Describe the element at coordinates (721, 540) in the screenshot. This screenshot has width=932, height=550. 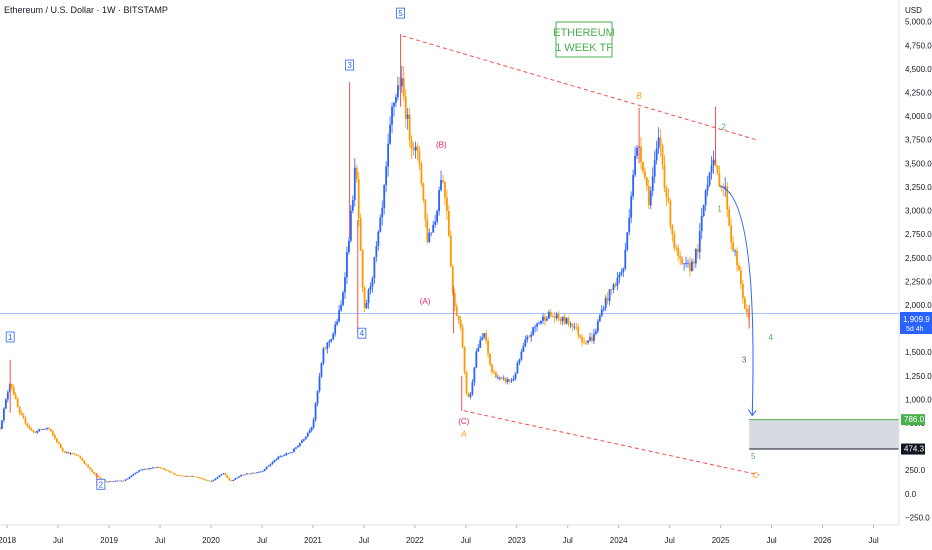
I see `x-tick-label: 2025` at that location.